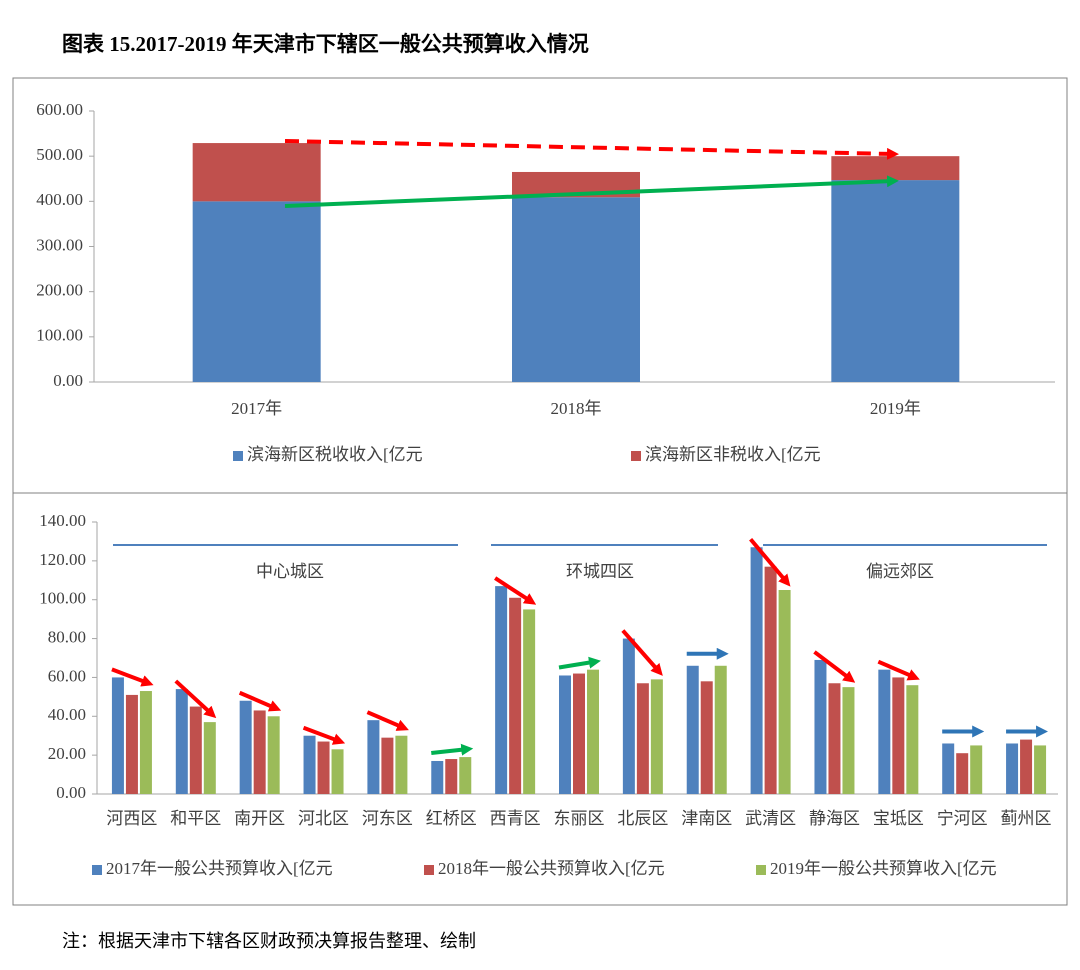 This screenshot has height=970, width=1080. Describe the element at coordinates (770, 818) in the screenshot. I see `x-tick-label: 武清区` at that location.